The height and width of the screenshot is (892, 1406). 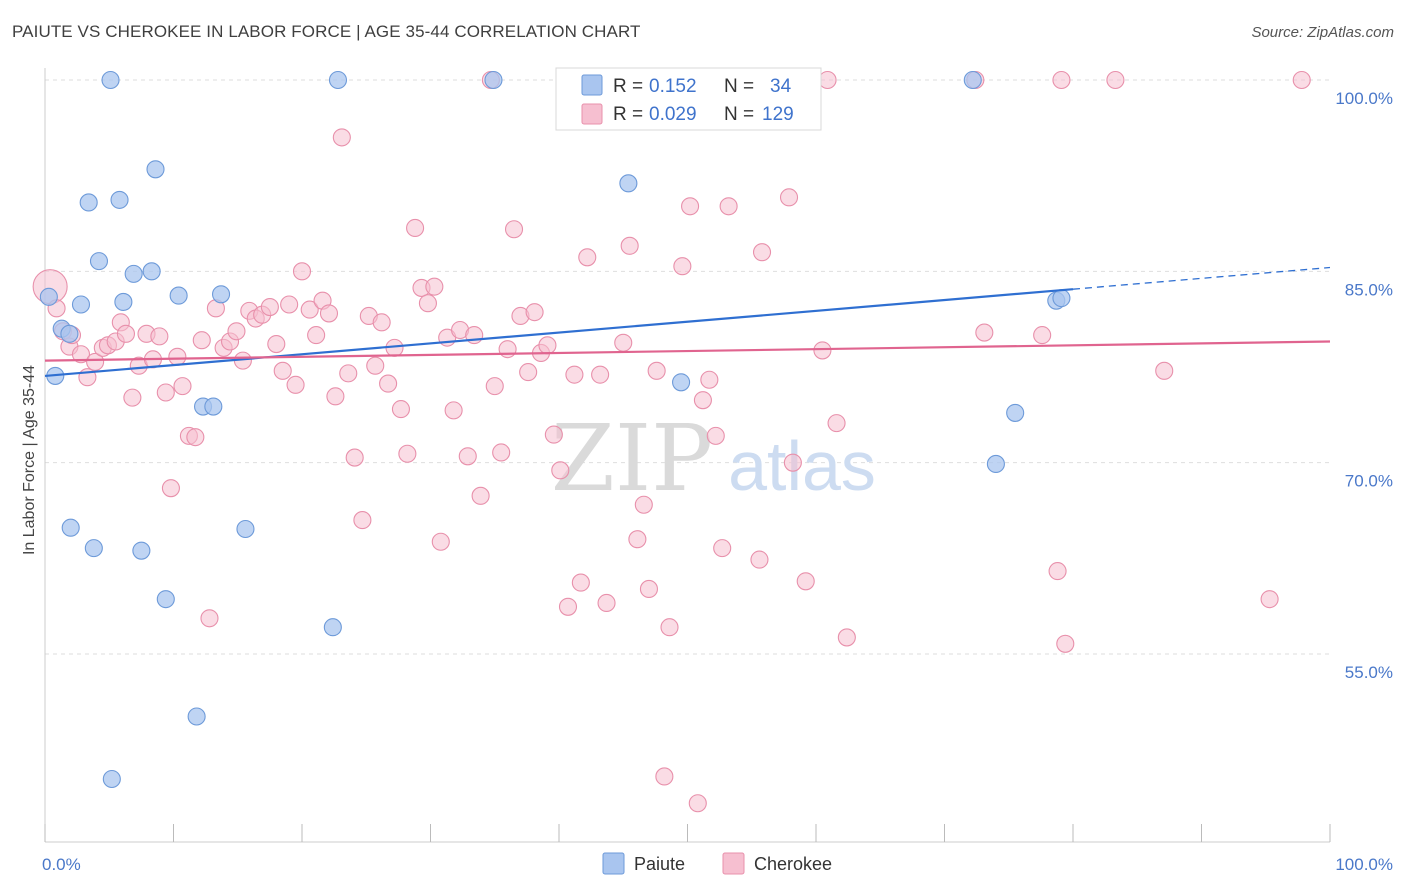 I want to click on watermark-zip: ZIP, so click(x=632, y=458).